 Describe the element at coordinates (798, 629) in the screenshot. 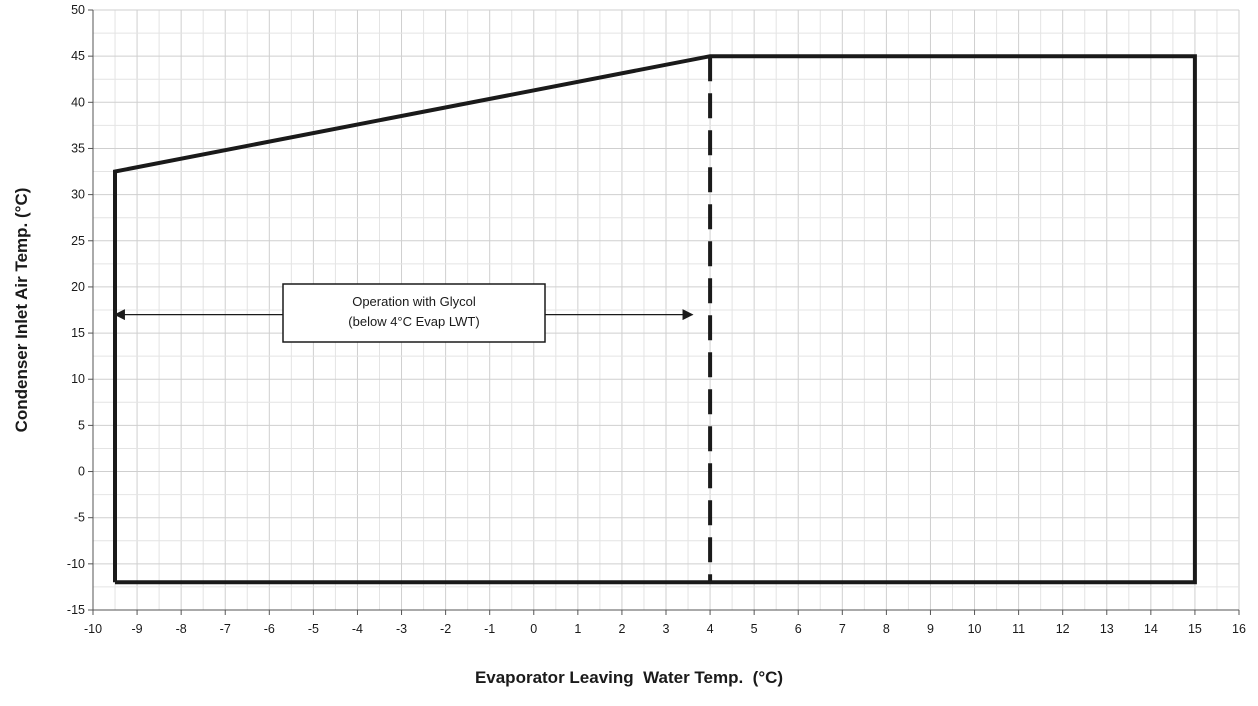

I see `x-tick-label: 6` at that location.